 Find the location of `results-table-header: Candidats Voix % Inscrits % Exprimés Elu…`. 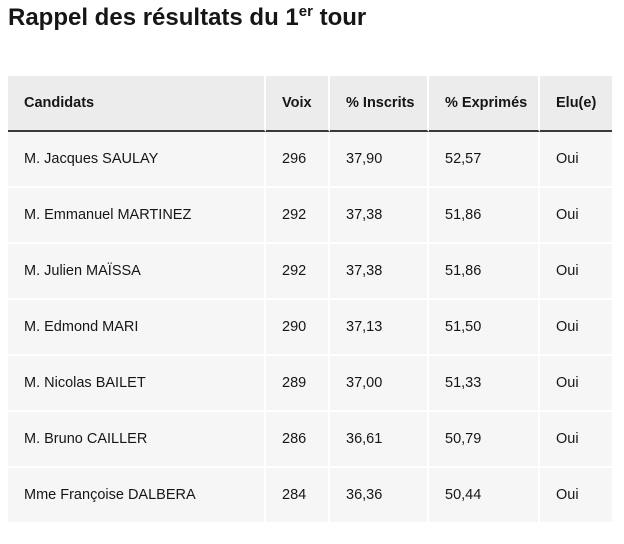

results-table-header: Candidats Voix % Inscrits % Exprimés Elu… is located at coordinates (310, 104).